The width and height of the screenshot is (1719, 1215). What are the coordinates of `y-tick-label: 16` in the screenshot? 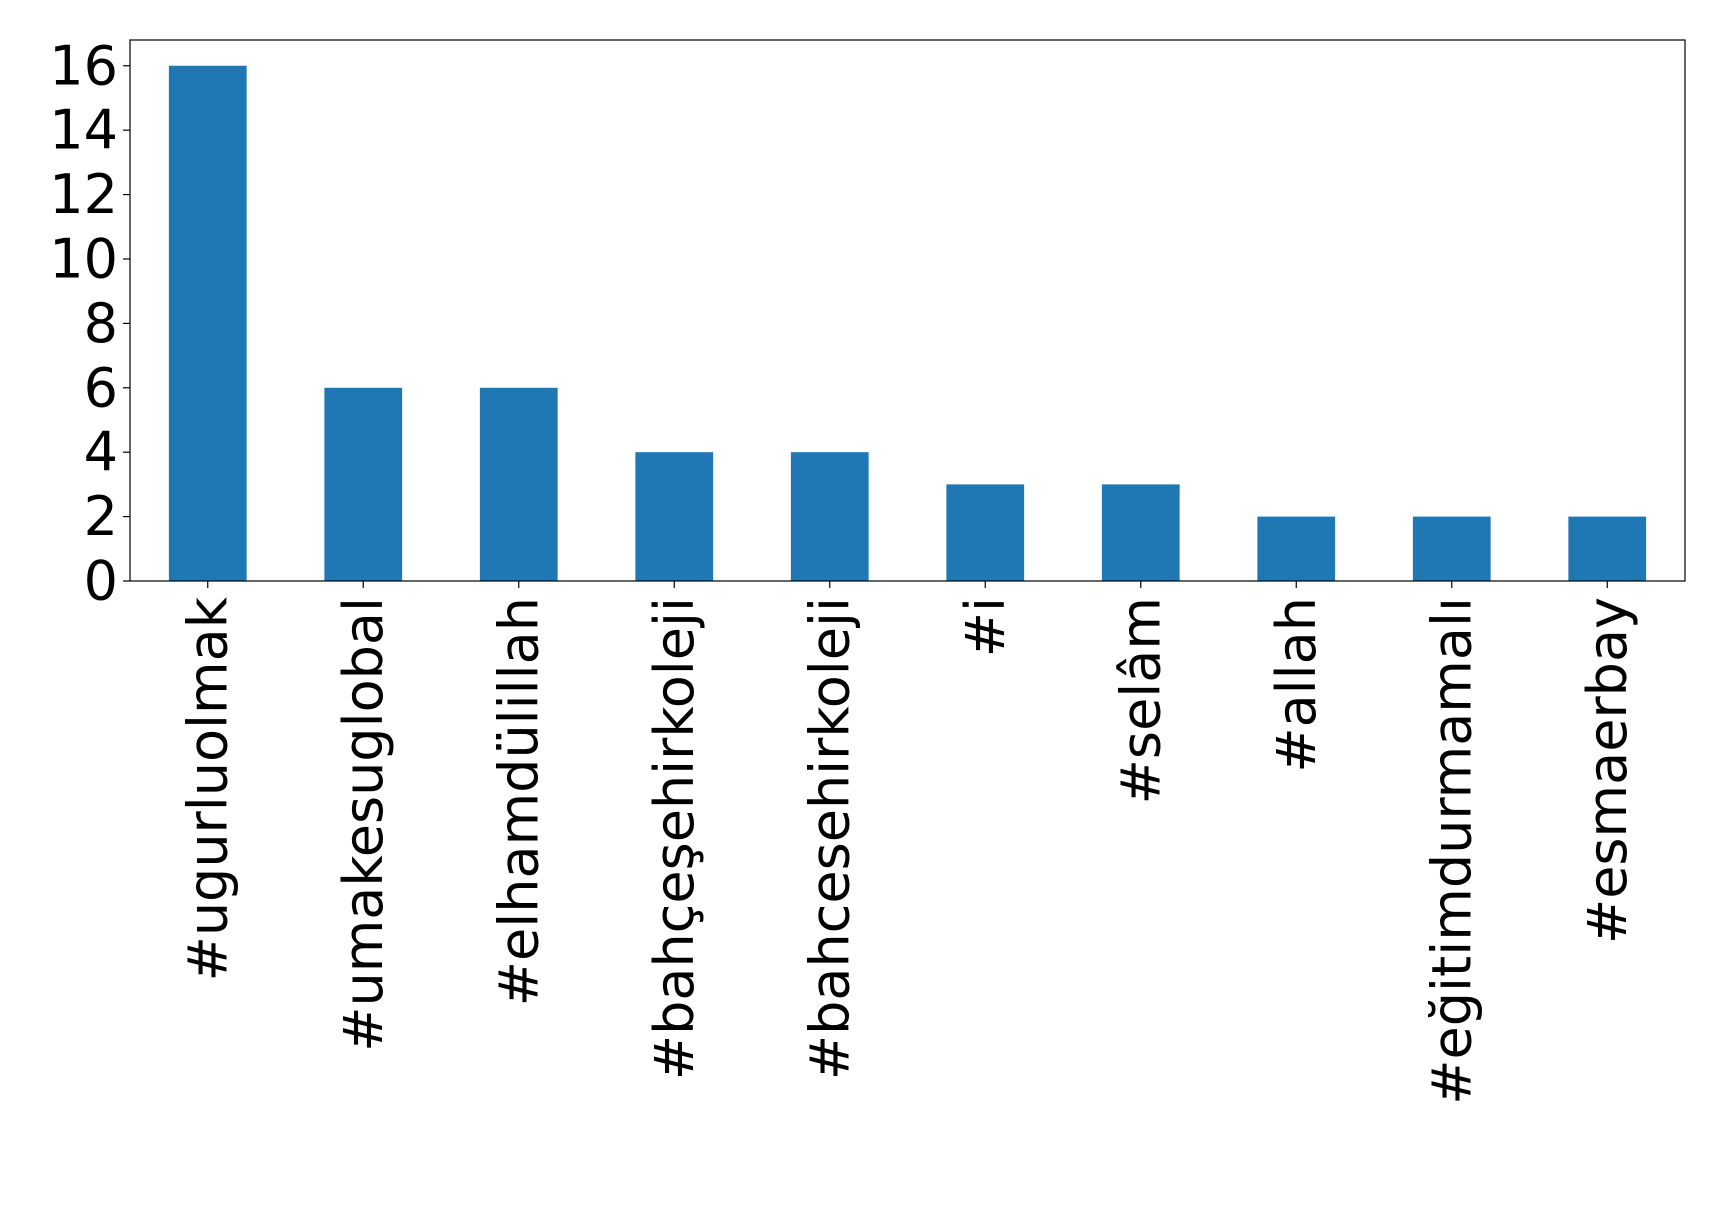 It's located at (83, 65).